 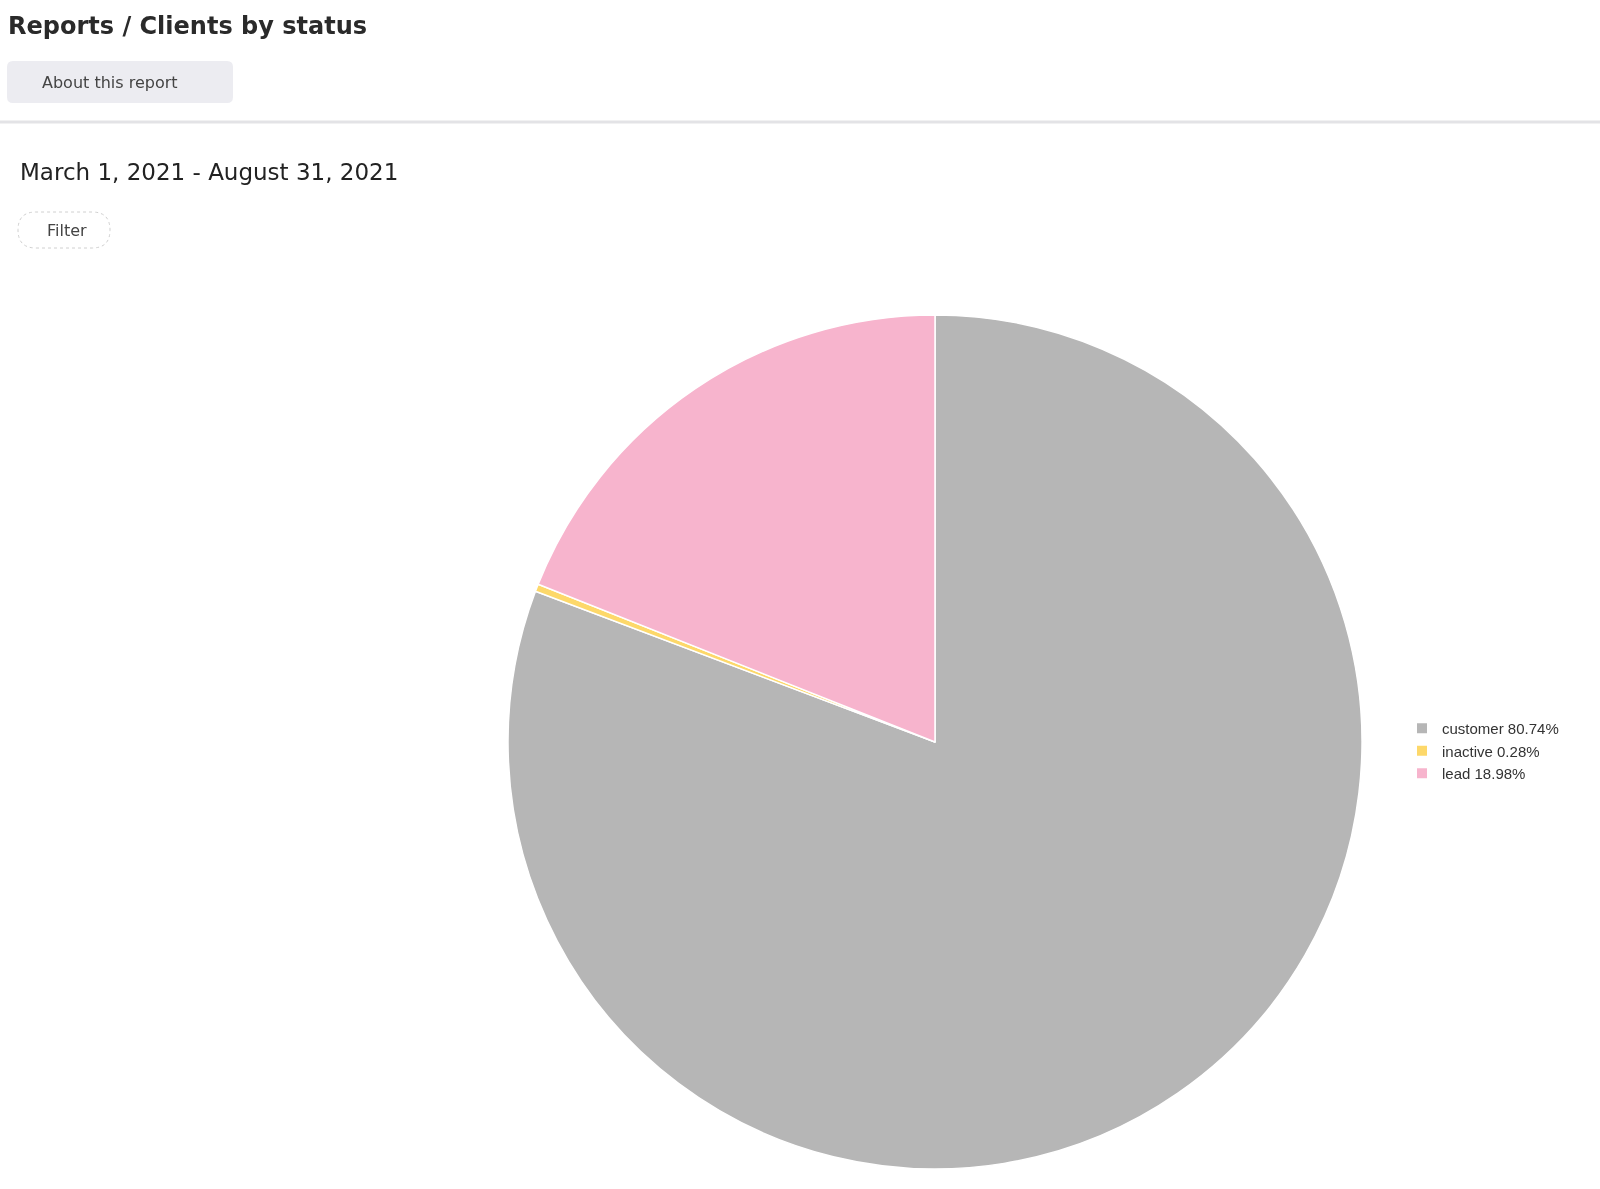 I want to click on legend-label: lead 18.98%, so click(x=1484, y=774).